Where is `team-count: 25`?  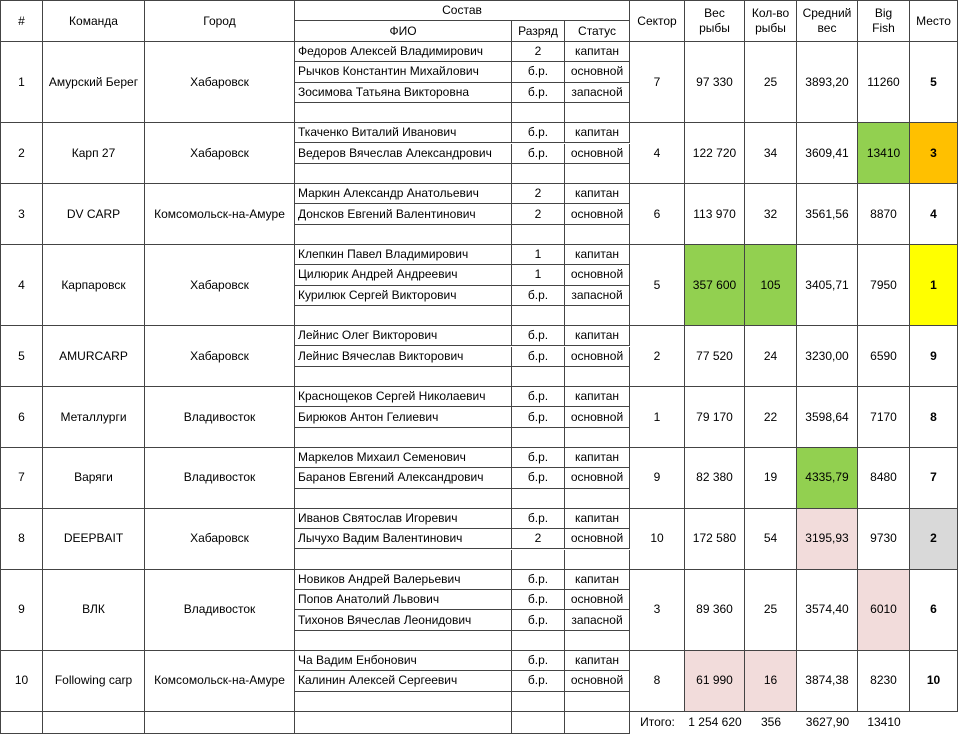 team-count: 25 is located at coordinates (771, 83).